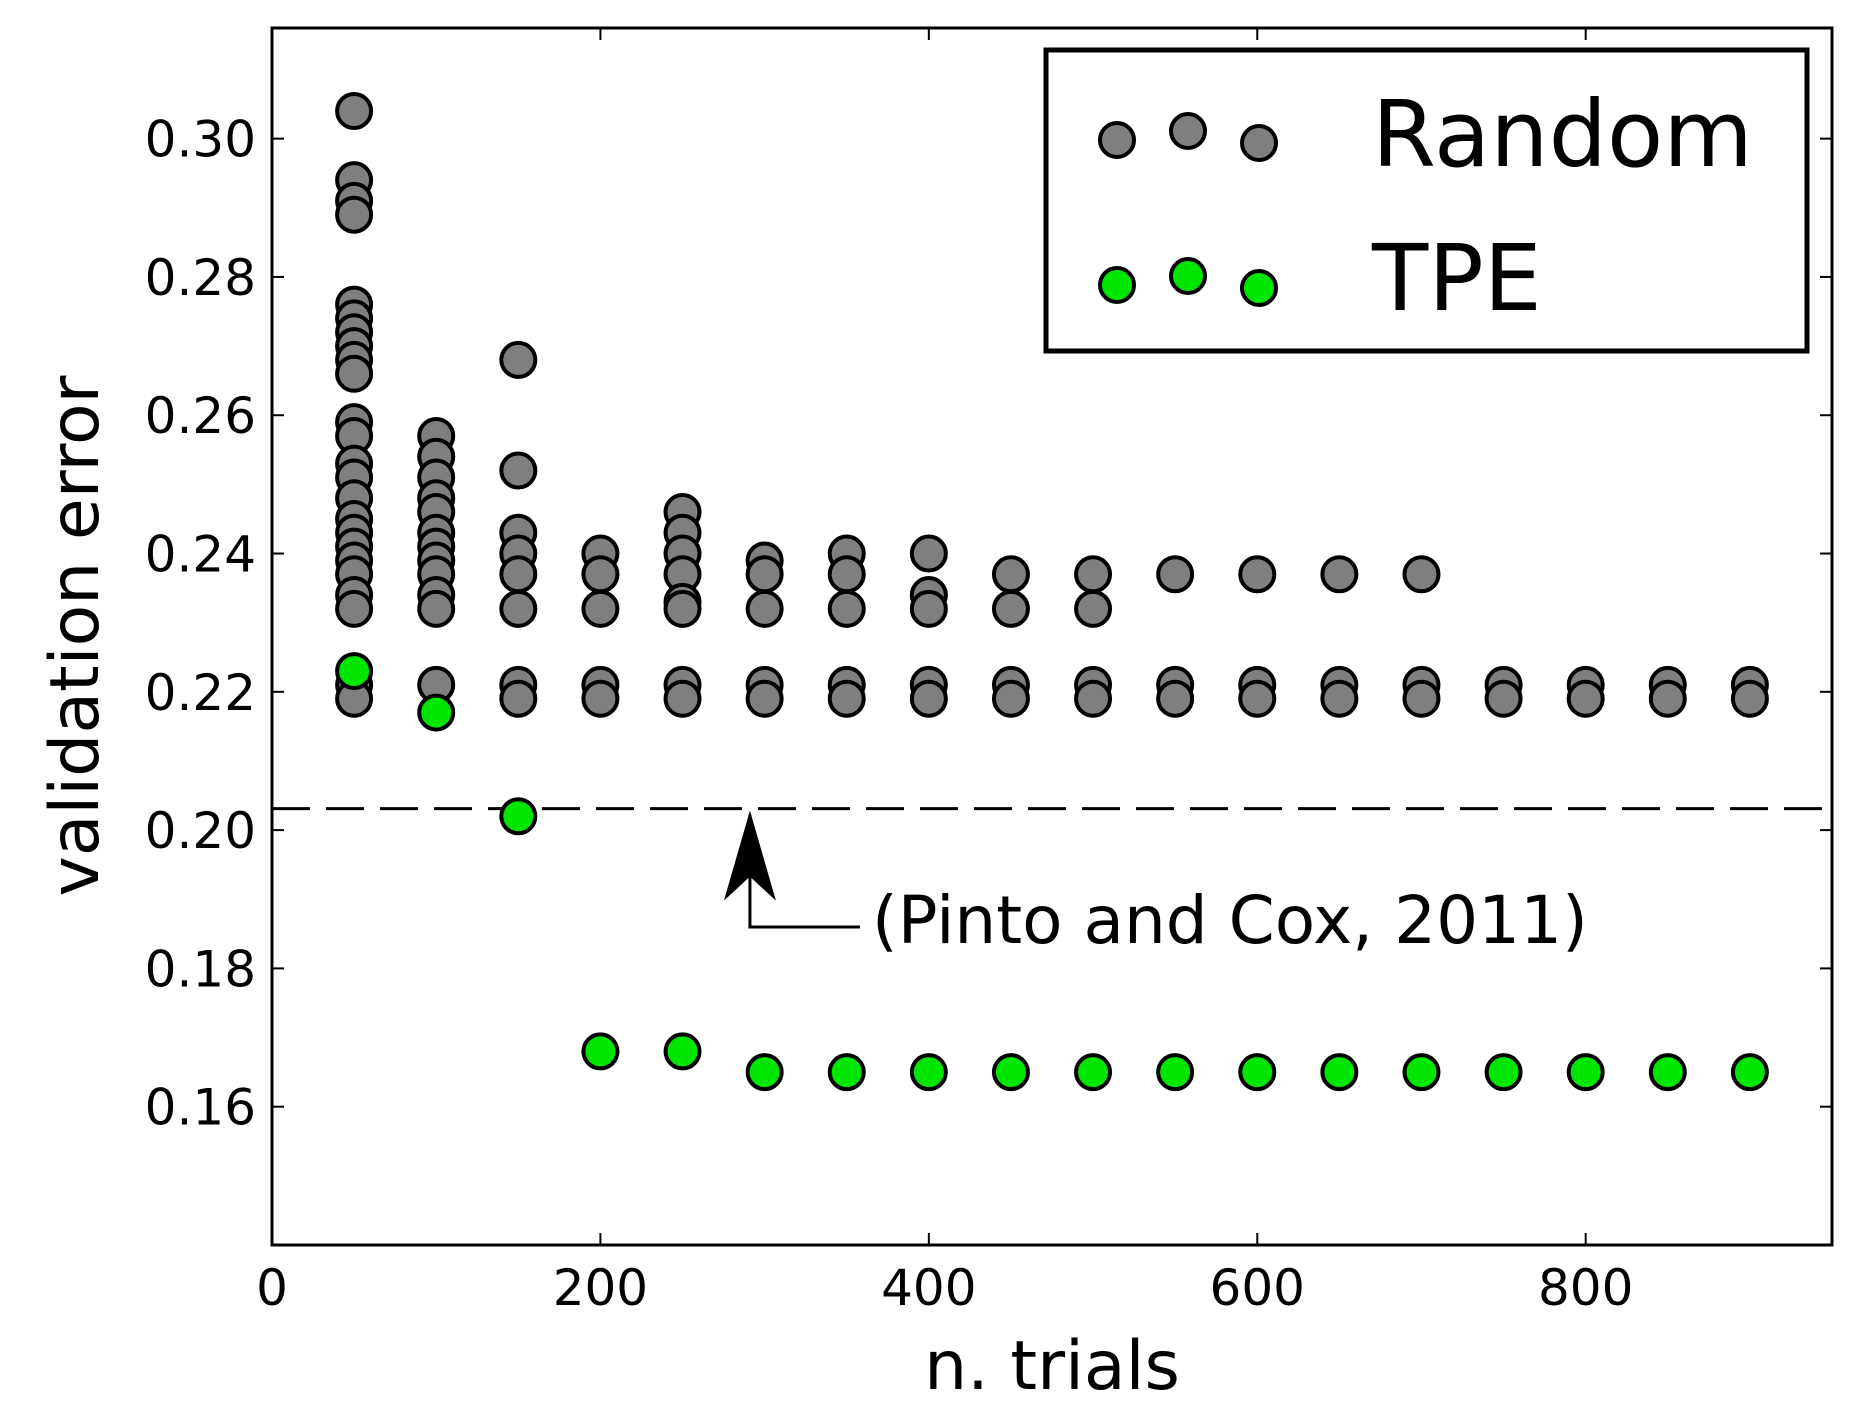 Image resolution: width=1855 pixels, height=1426 pixels. What do you see at coordinates (200, 416) in the screenshot?
I see `y-tick-label: 0.26` at bounding box center [200, 416].